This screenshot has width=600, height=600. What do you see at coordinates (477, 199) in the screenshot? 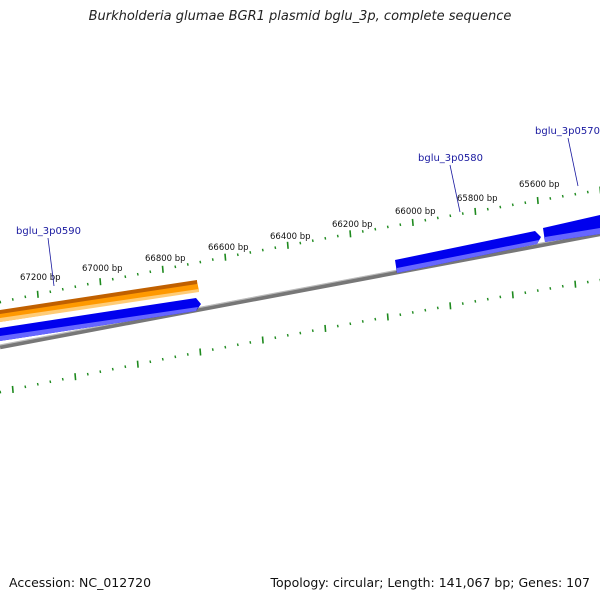
I see `tick-label: 65800 bp` at bounding box center [477, 199].